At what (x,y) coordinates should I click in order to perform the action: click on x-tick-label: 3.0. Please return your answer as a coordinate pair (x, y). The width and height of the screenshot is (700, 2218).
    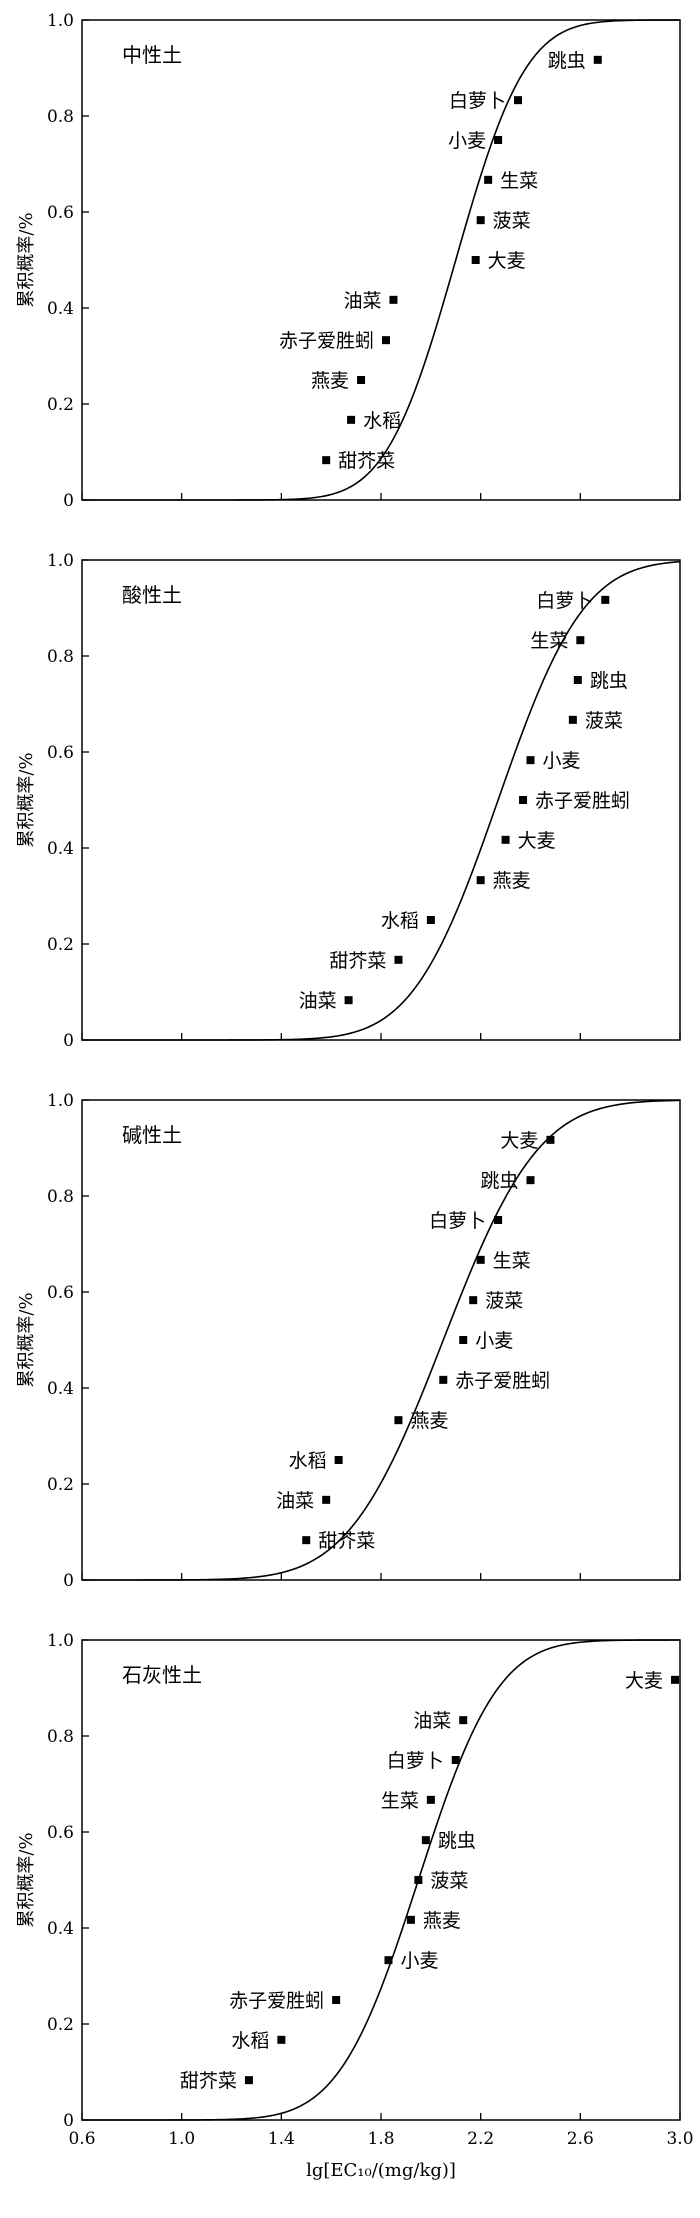
    Looking at the image, I should click on (679, 2139).